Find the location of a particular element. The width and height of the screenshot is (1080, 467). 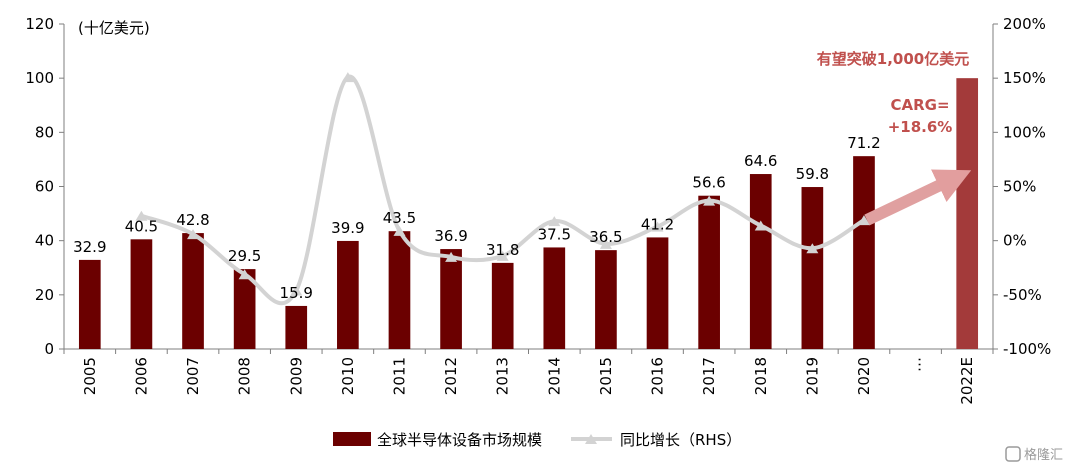

x-tick-label: 2017 is located at coordinates (709, 376).